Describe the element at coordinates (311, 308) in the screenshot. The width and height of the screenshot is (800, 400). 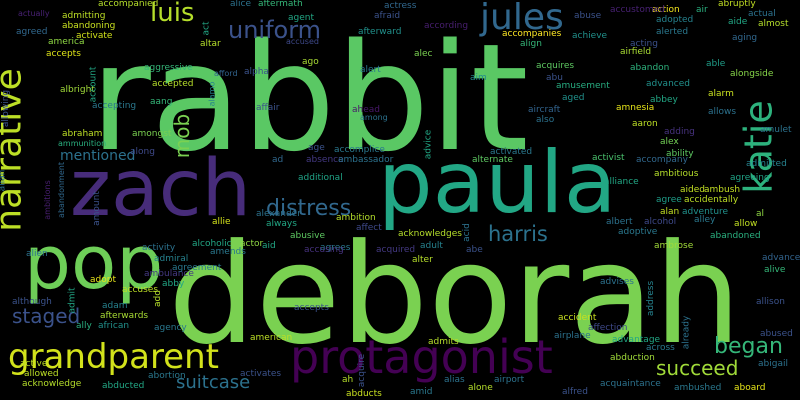
I see `word: accepts` at that location.